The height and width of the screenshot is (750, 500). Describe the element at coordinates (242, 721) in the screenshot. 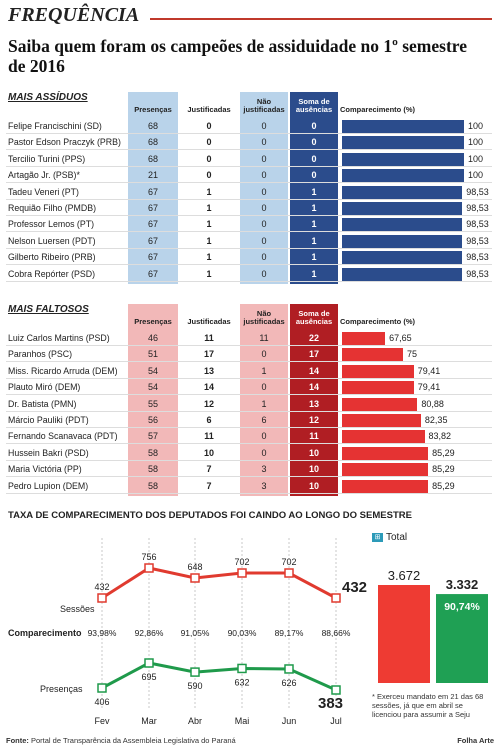

I see `x-tick-label: Mai` at that location.